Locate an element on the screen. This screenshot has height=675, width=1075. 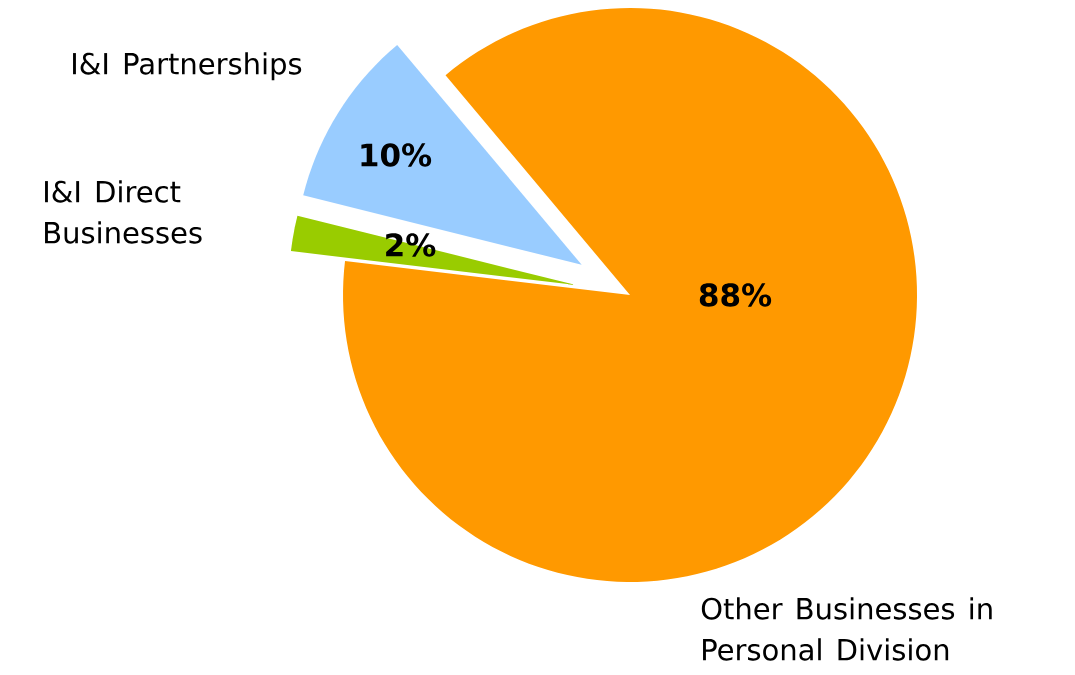
data-label: 88% is located at coordinates (735, 295).